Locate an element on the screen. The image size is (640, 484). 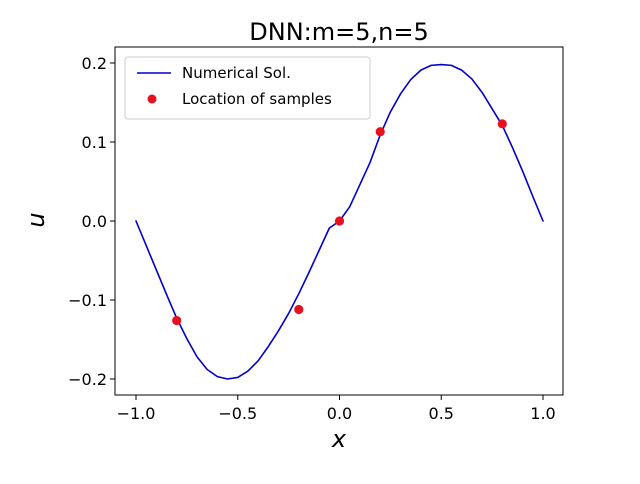
x-axis-ticks: −1.0 −0.5 0.0 0.5 1.0 is located at coordinates (336, 409).